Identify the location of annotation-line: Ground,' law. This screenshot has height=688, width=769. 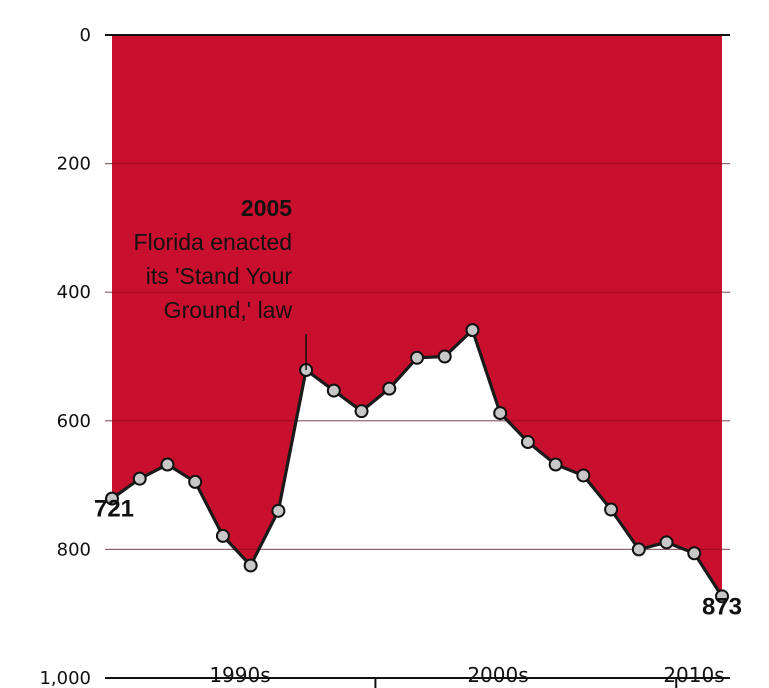
(228, 310).